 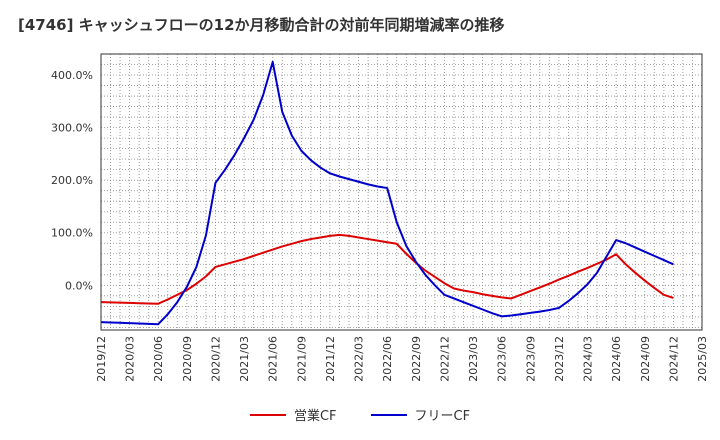 I want to click on y-tick-label: 100.0%, so click(x=72, y=233).